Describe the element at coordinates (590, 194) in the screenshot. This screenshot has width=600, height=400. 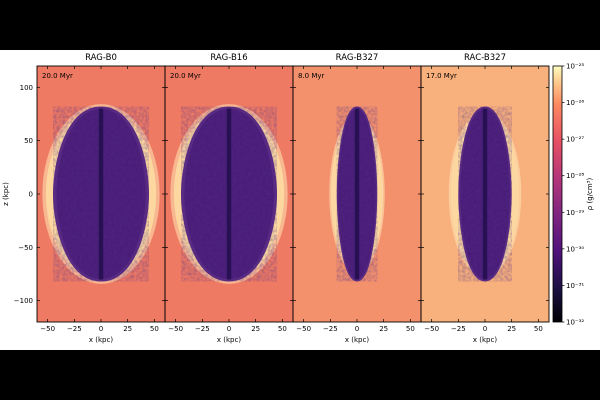
I see `colorbar-label: ρ (g/cm³)` at that location.